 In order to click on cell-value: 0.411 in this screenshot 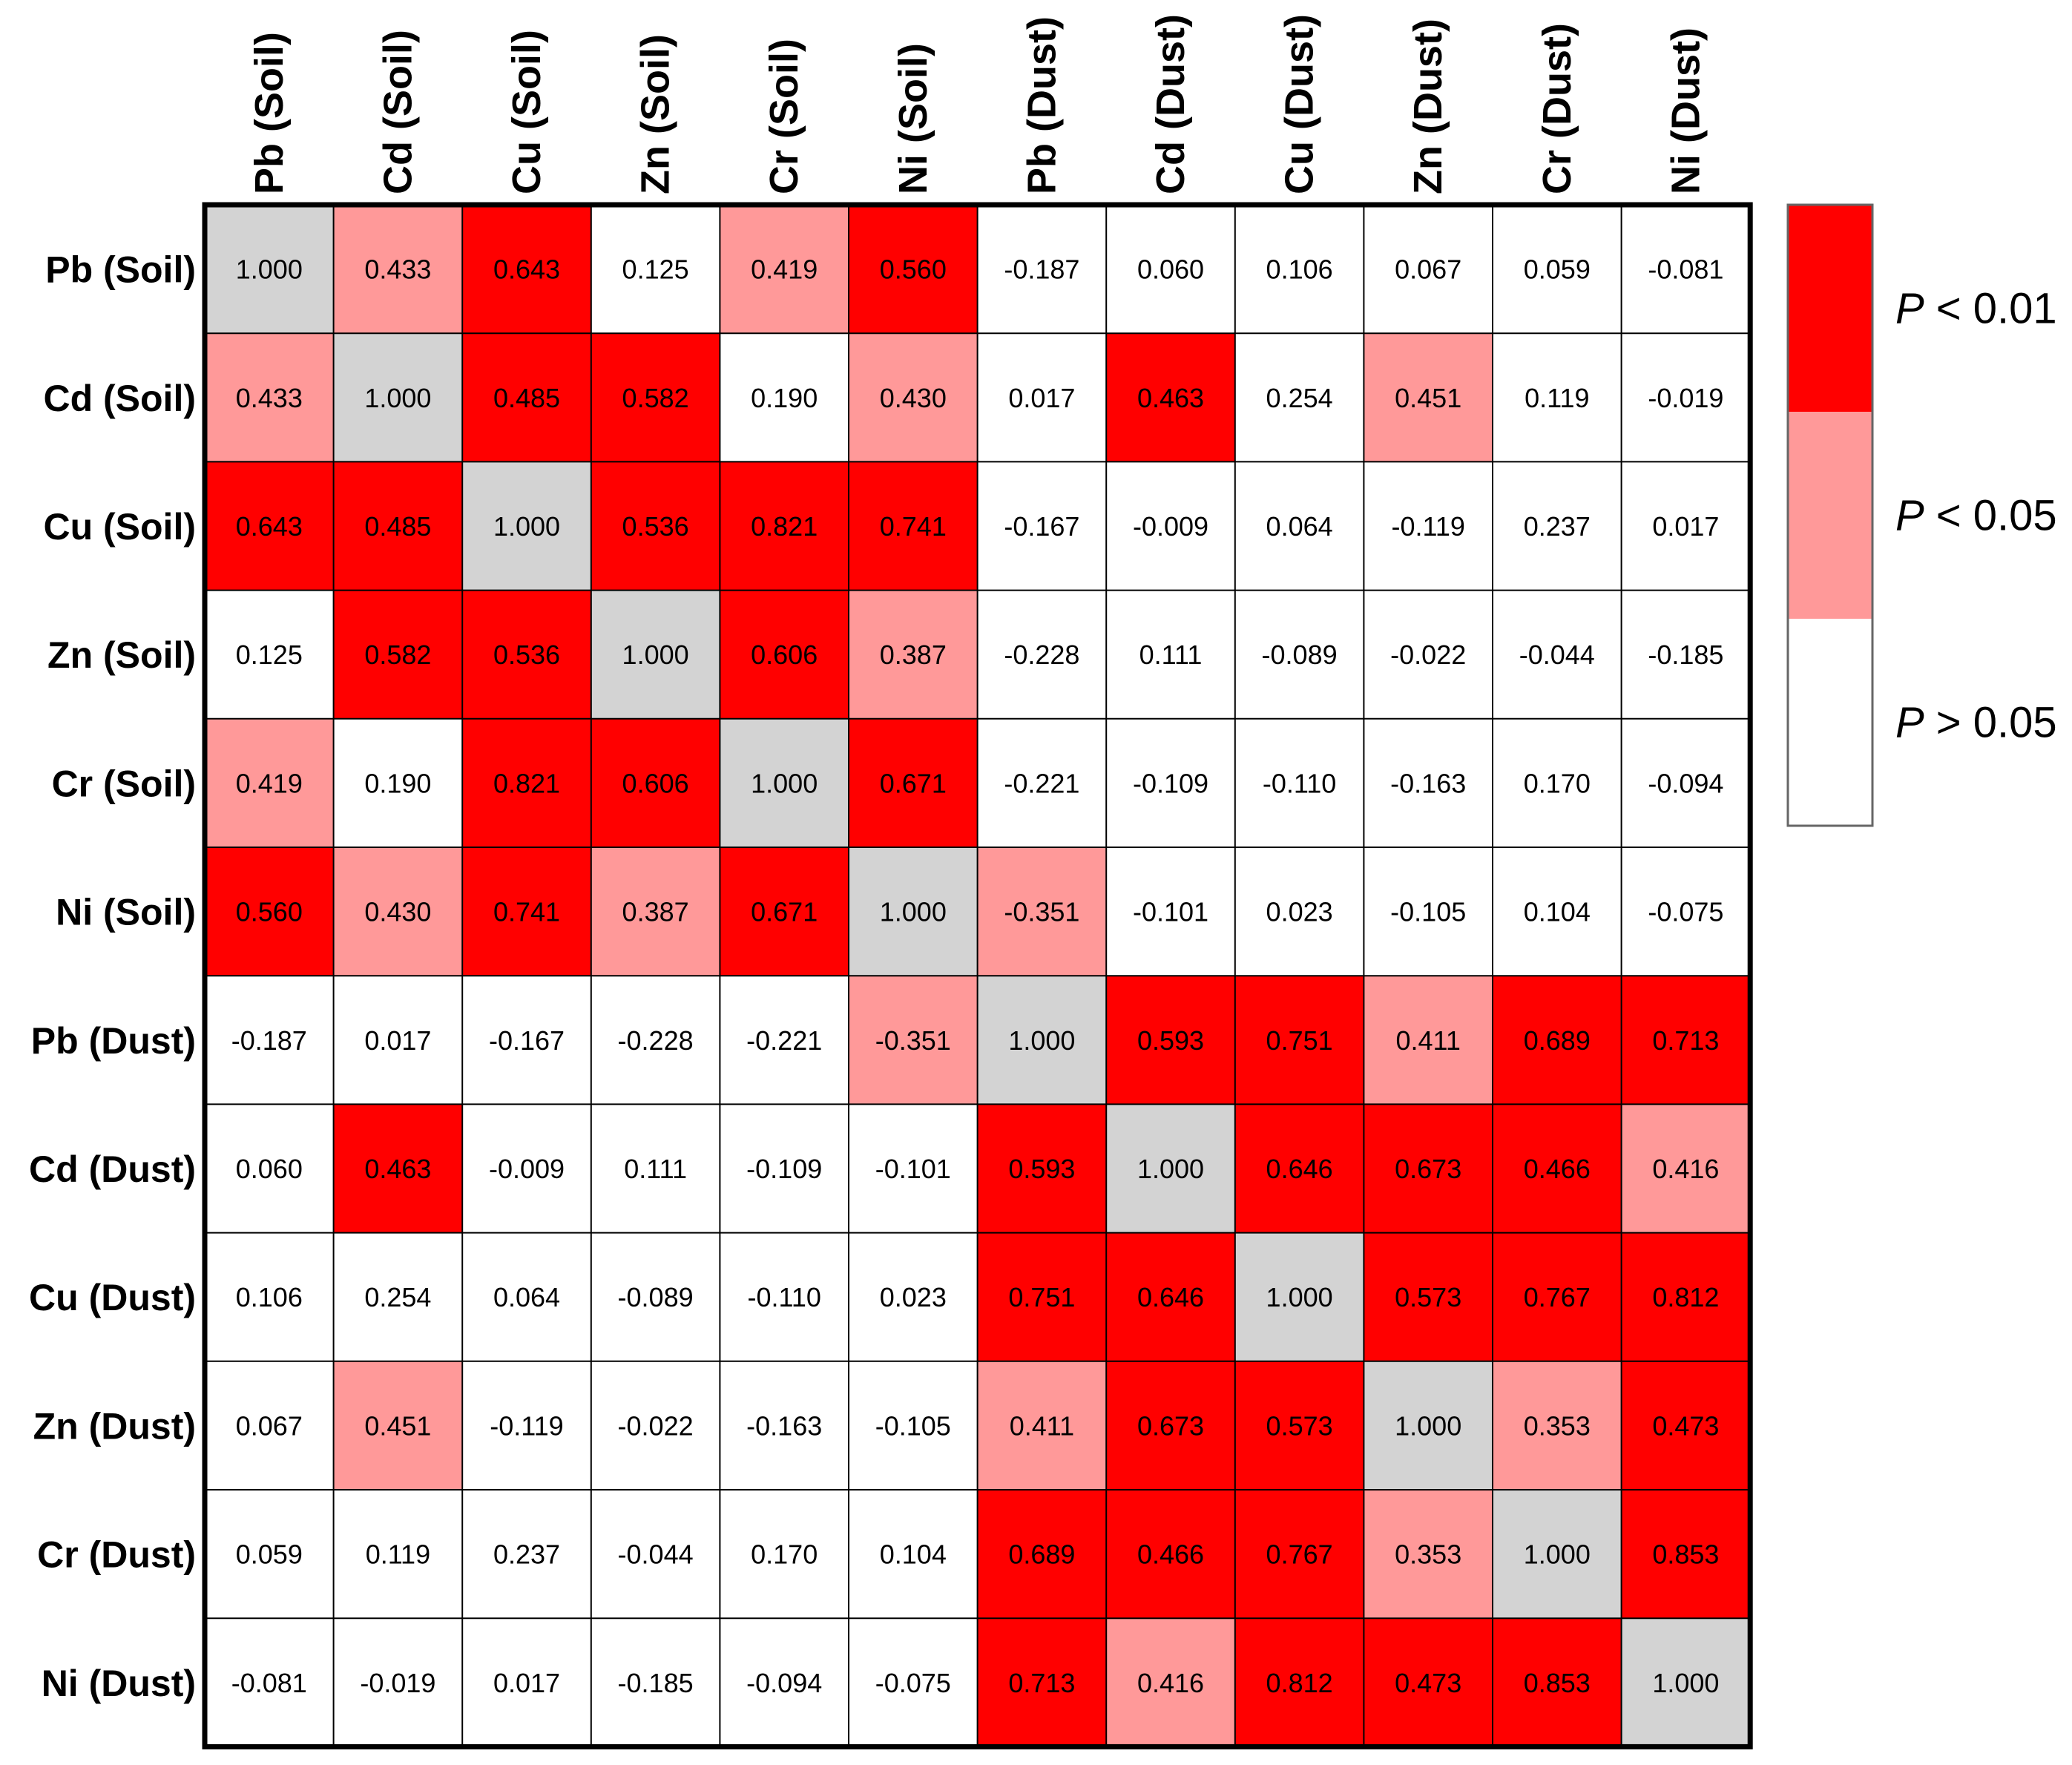, I will do `click(1042, 1425)`.